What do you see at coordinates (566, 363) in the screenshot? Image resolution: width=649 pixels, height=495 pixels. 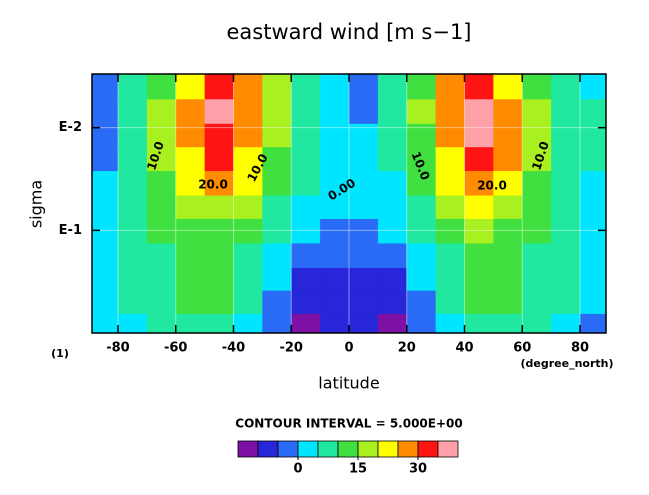 I see `x-unit: (degree_north)` at bounding box center [566, 363].